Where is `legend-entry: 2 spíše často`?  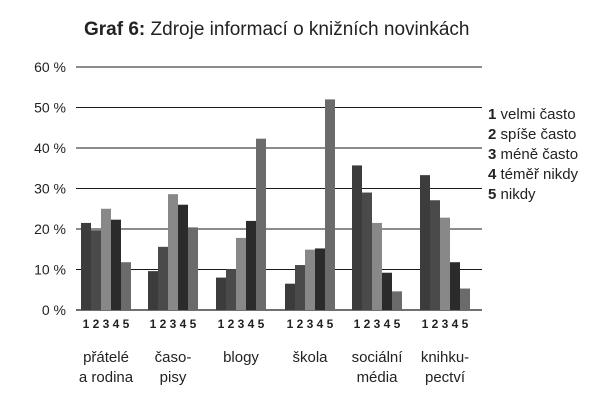 legend-entry: 2 spíše často is located at coordinates (532, 134).